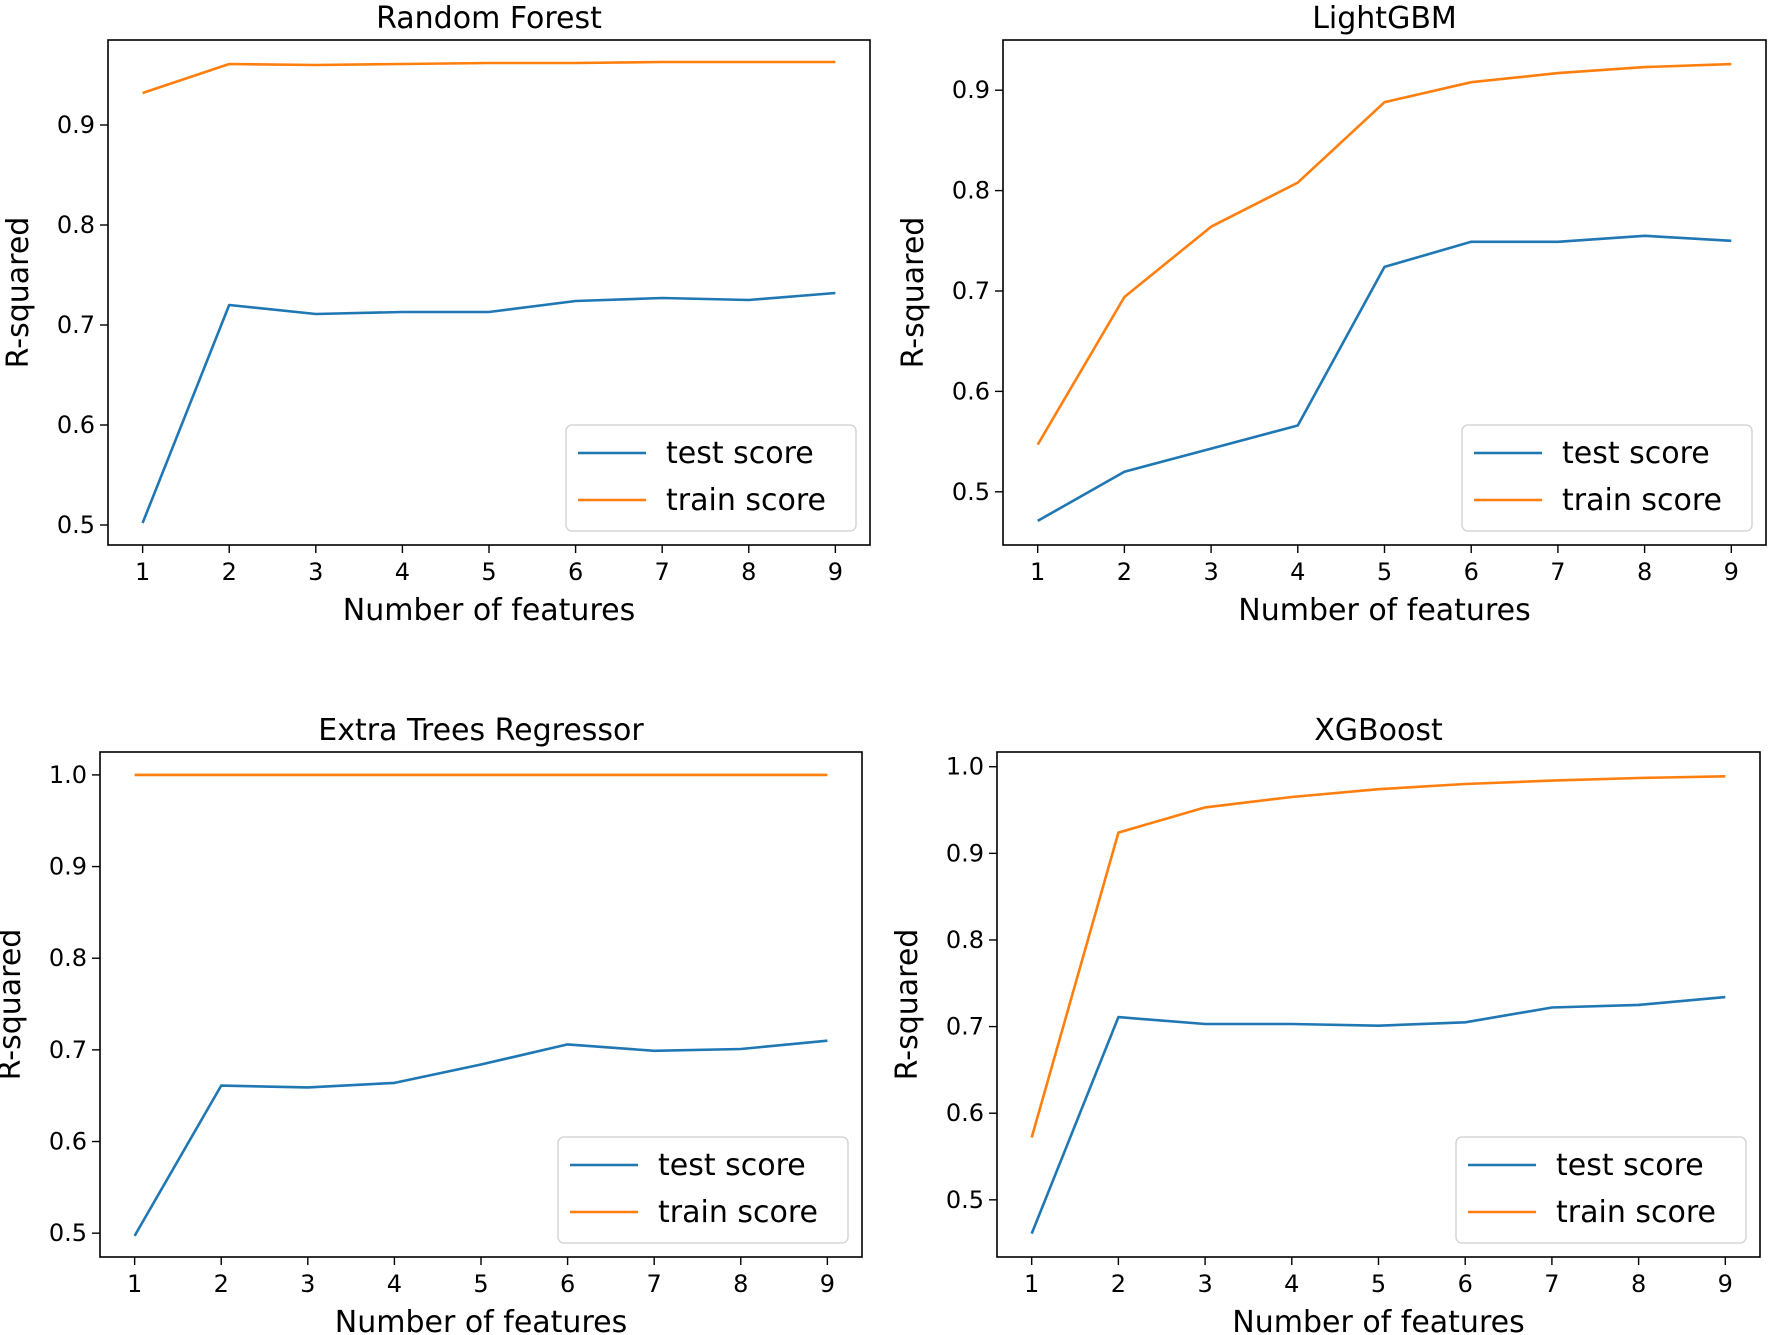 This screenshot has height=1335, width=1772. Describe the element at coordinates (489, 18) in the screenshot. I see `chart-title: Random Forest` at that location.